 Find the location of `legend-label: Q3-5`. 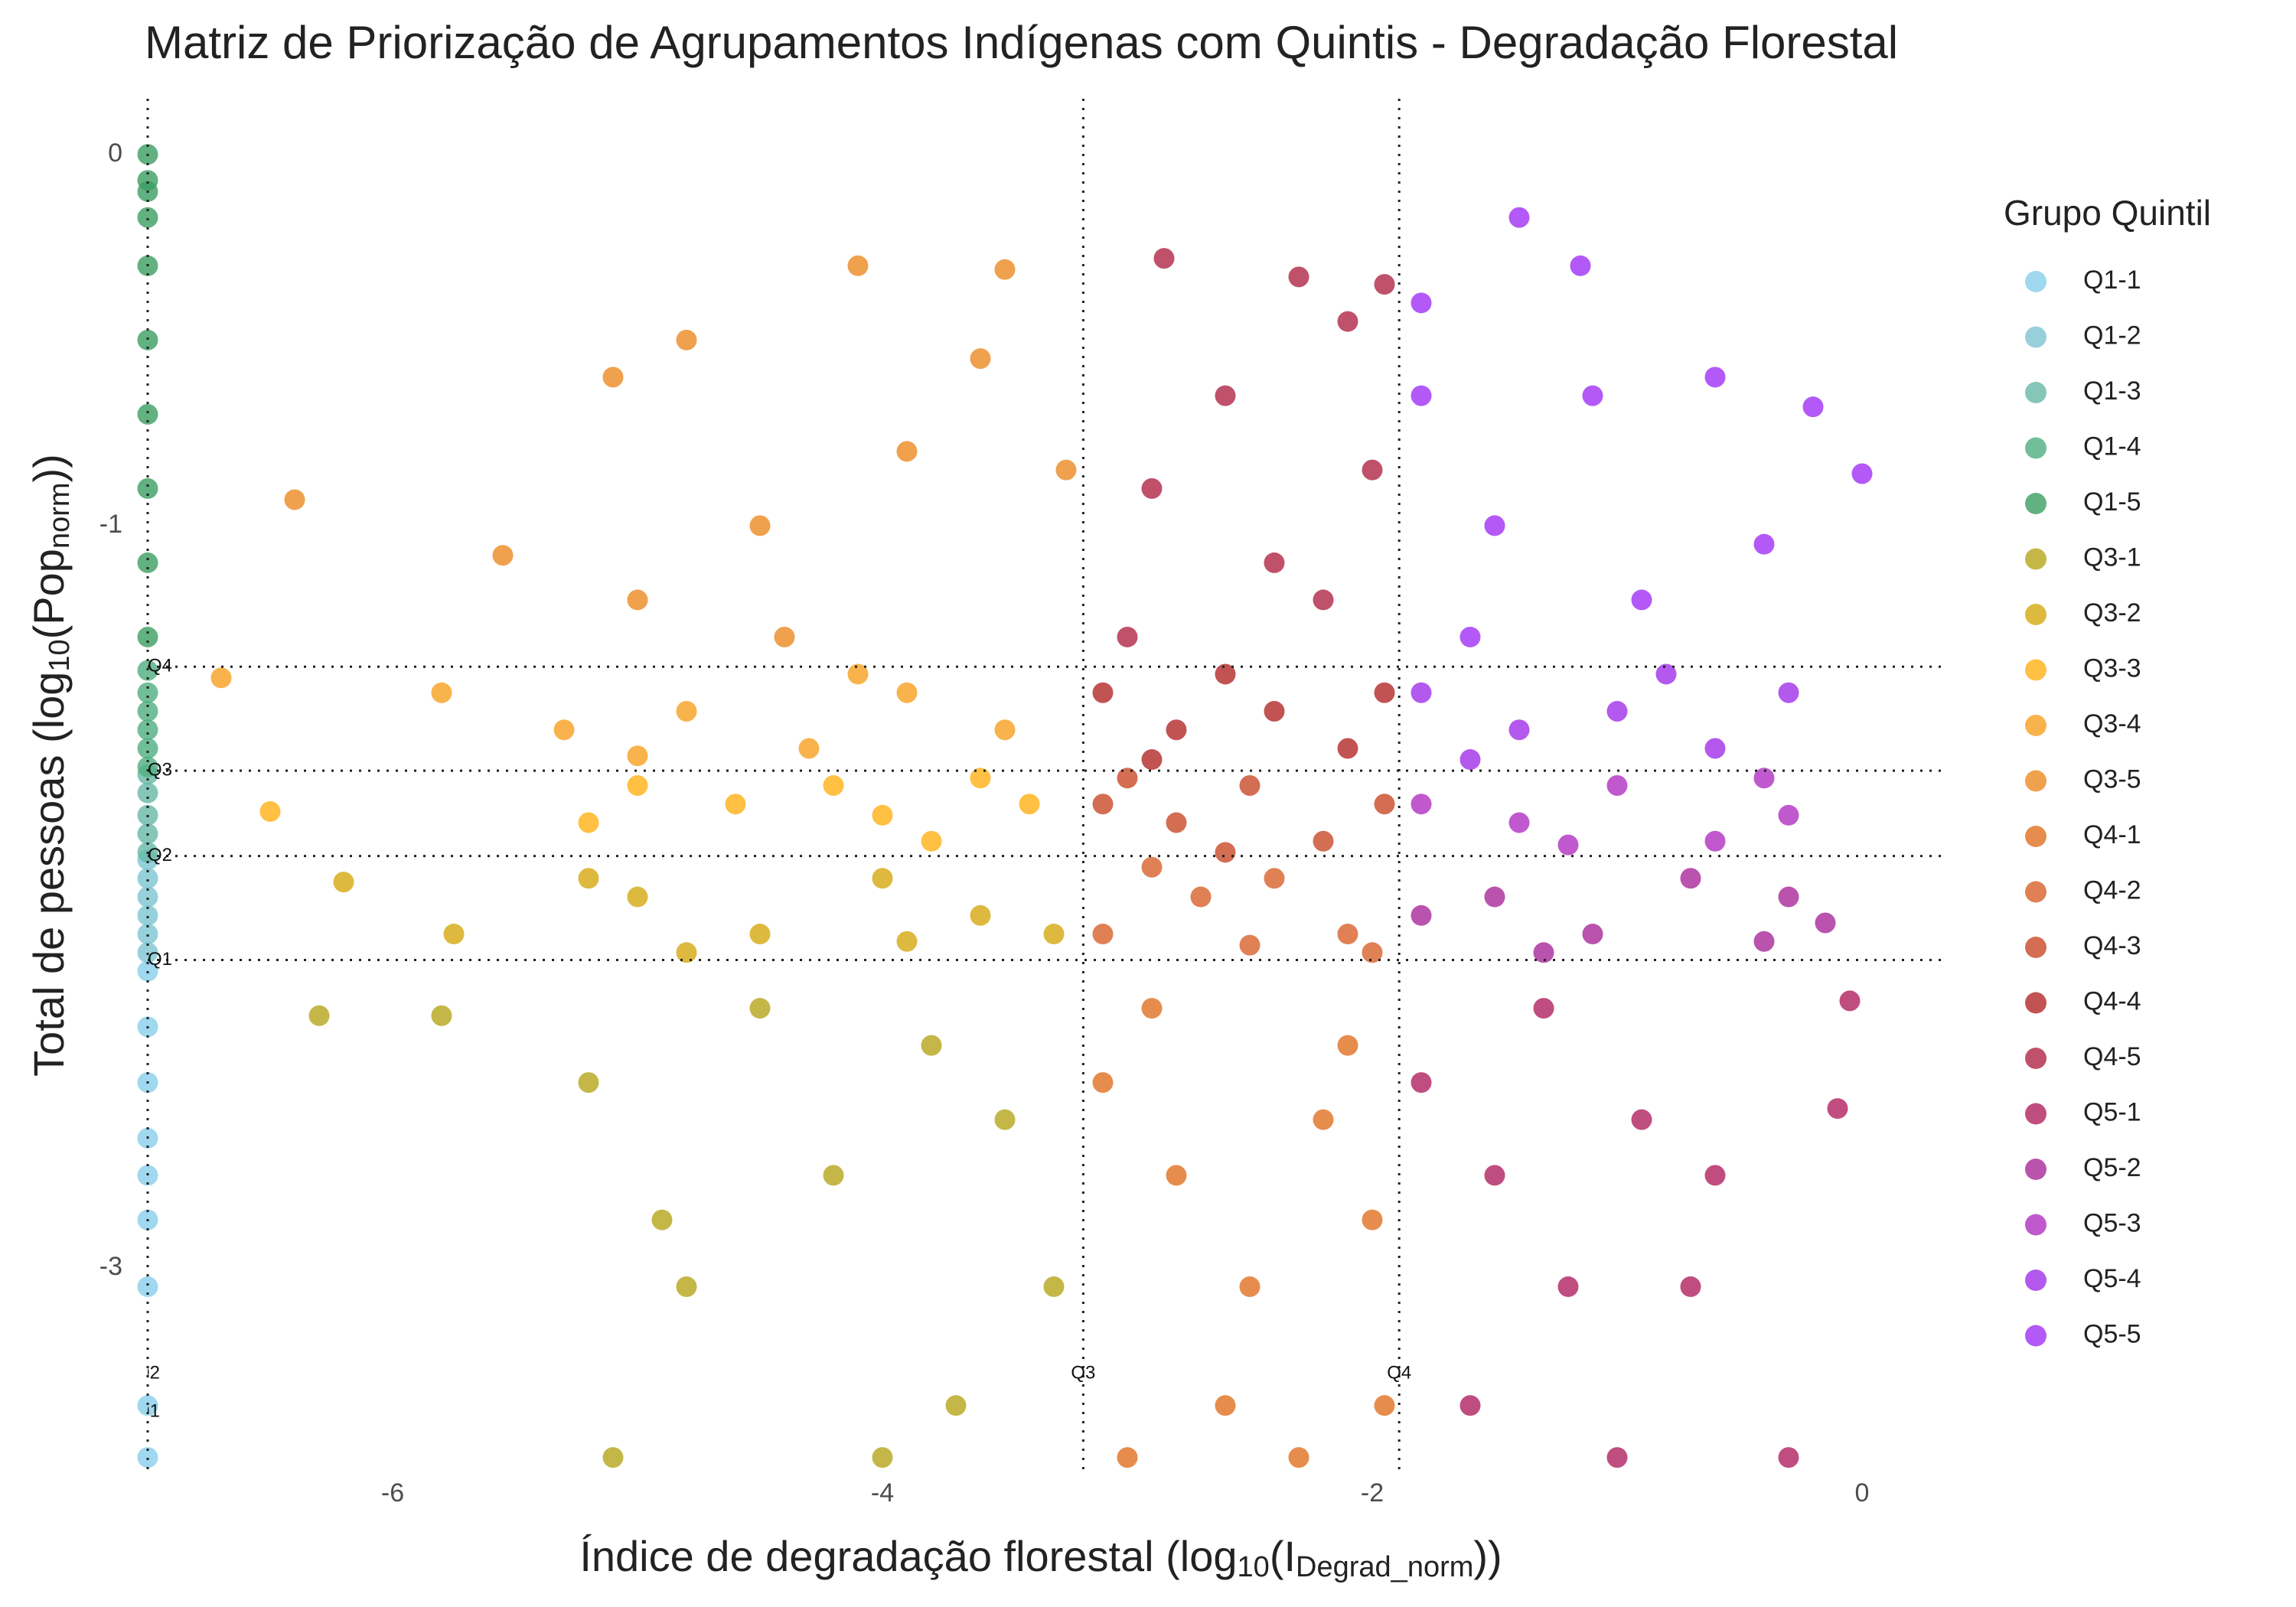

legend-label: Q3-5 is located at coordinates (2112, 779).